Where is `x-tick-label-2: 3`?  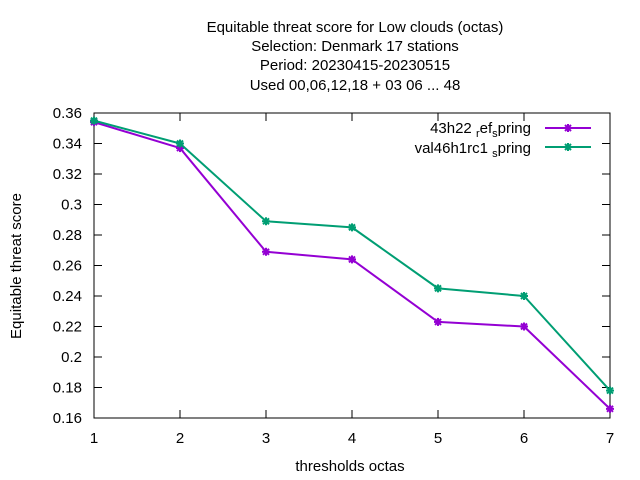
x-tick-label-2: 3 is located at coordinates (266, 438).